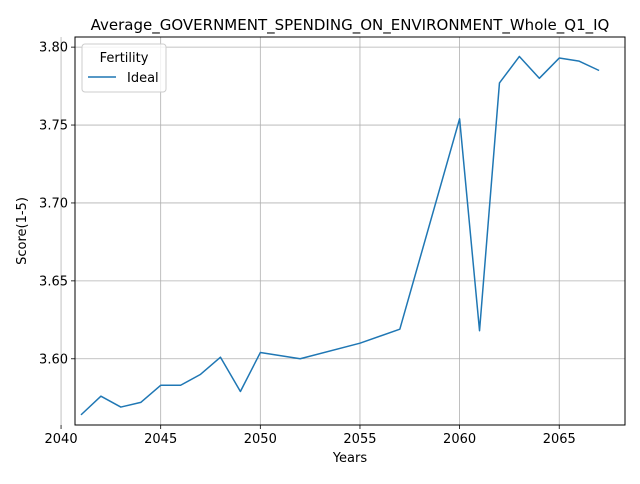 This screenshot has height=484, width=640. I want to click on y-tick-label: 3.60, so click(53, 359).